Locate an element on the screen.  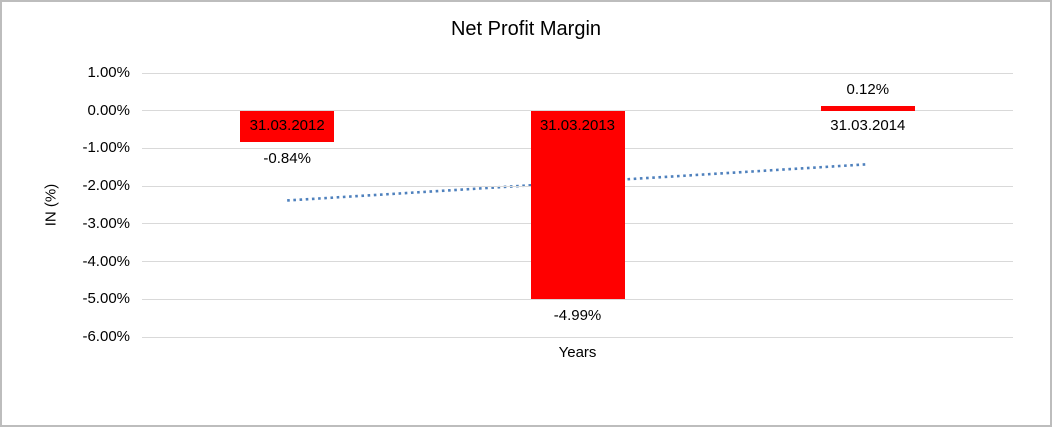
category-label: 31.03.2014 is located at coordinates (868, 125).